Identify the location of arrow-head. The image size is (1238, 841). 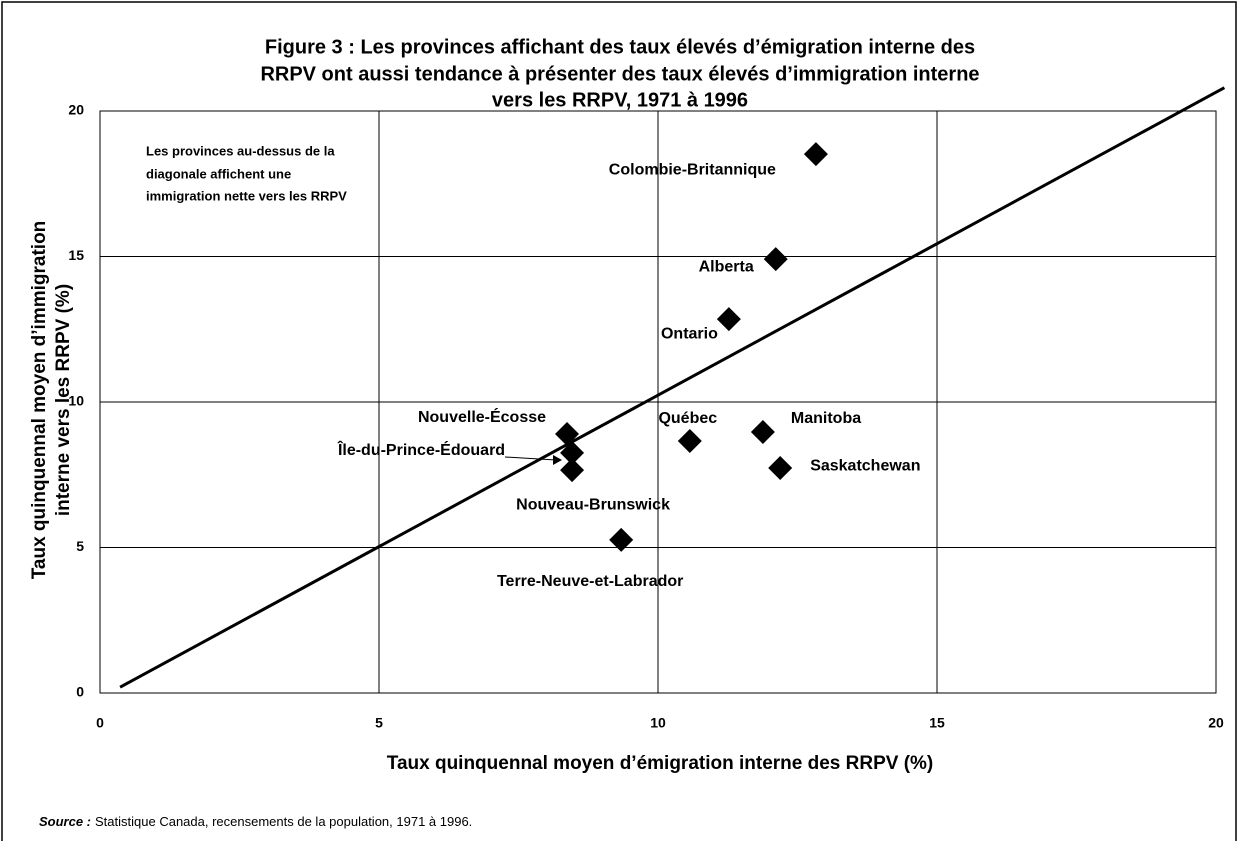
(557, 460).